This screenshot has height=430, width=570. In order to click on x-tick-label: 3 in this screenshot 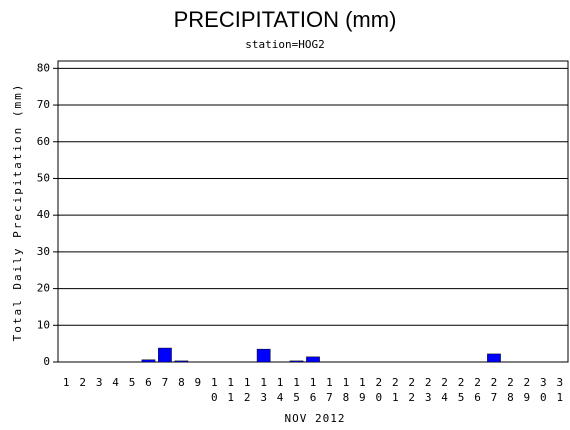, I will do `click(99, 382)`.